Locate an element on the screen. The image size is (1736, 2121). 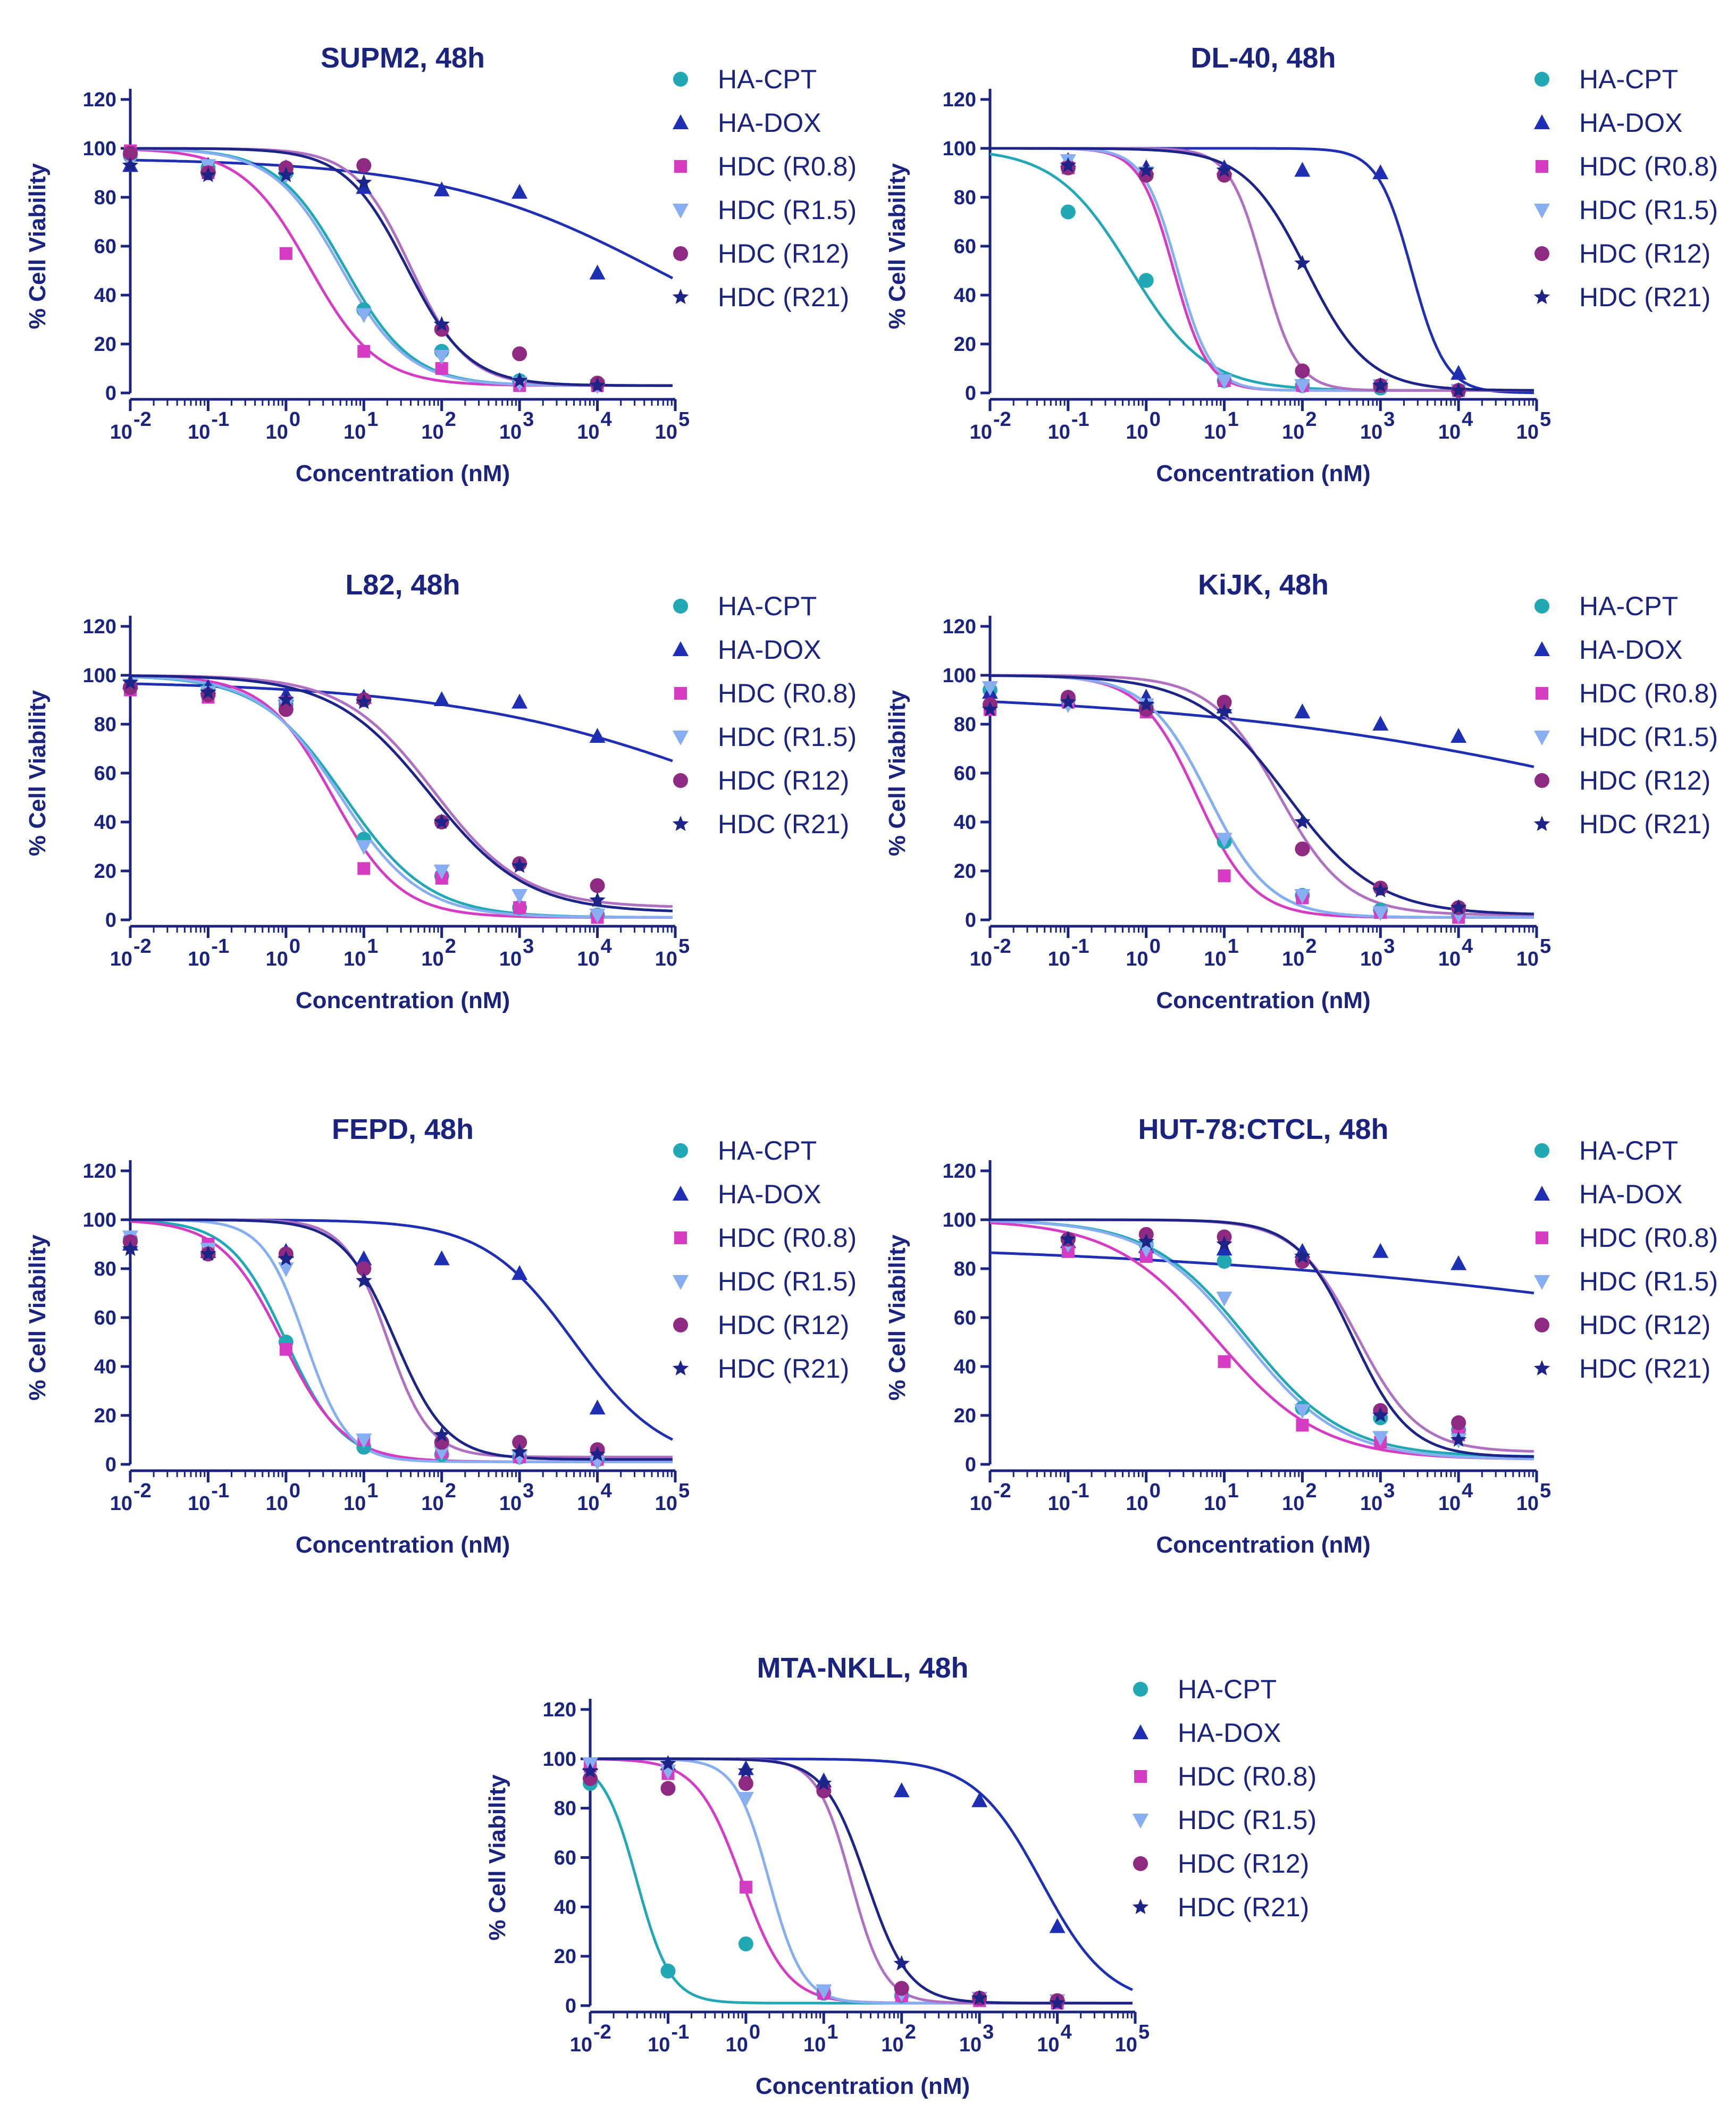
legend-label: HDC (R1.5) is located at coordinates (1648, 1282).